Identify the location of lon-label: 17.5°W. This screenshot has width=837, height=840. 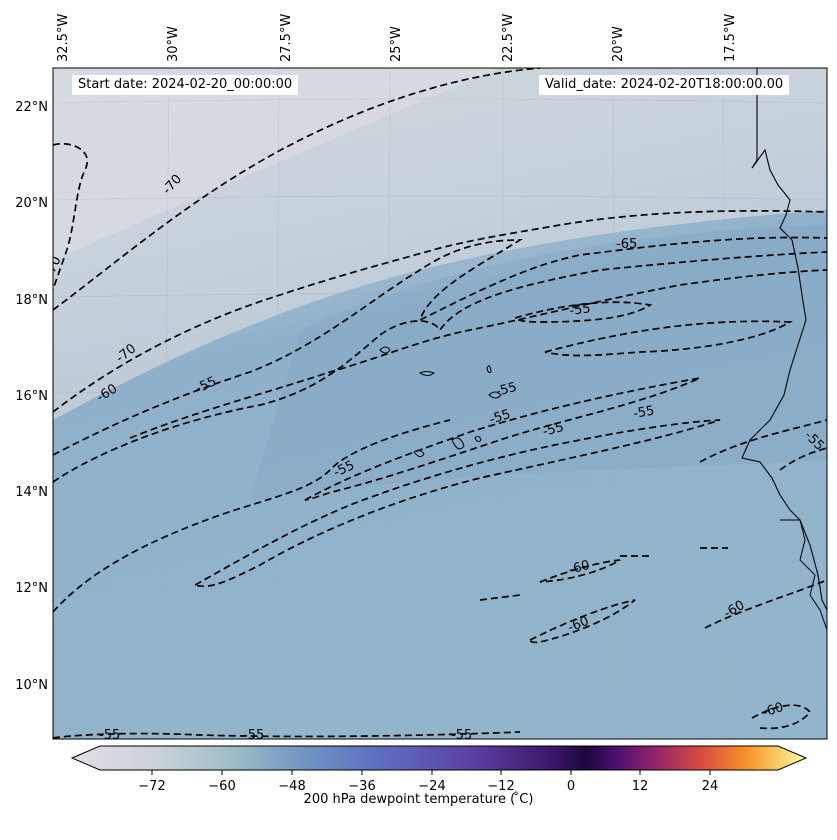
(730, 38).